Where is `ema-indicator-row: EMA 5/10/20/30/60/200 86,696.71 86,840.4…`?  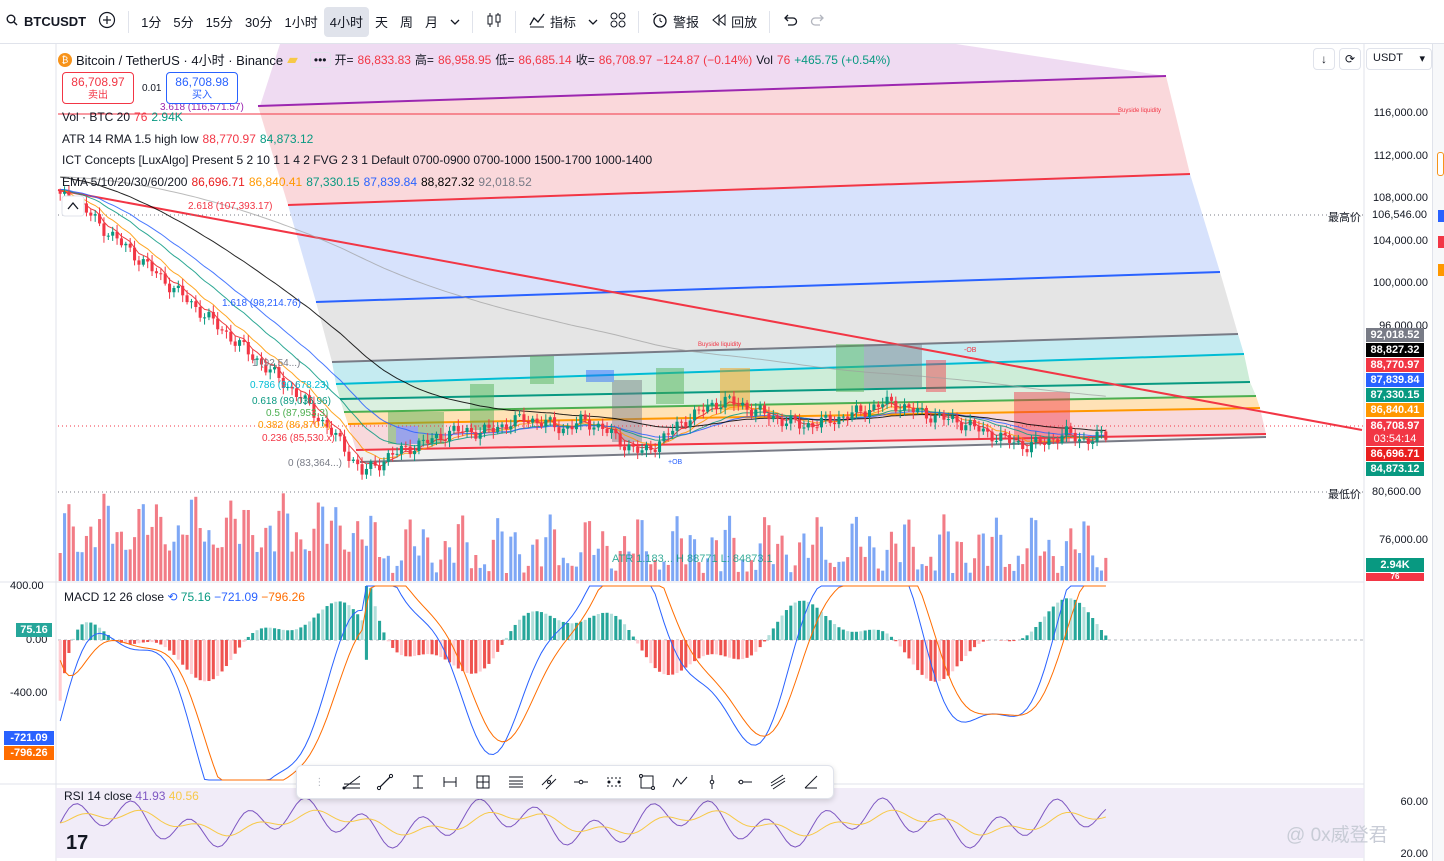 ema-indicator-row: EMA 5/10/20/30/60/200 86,696.71 86,840.4… is located at coordinates (297, 182).